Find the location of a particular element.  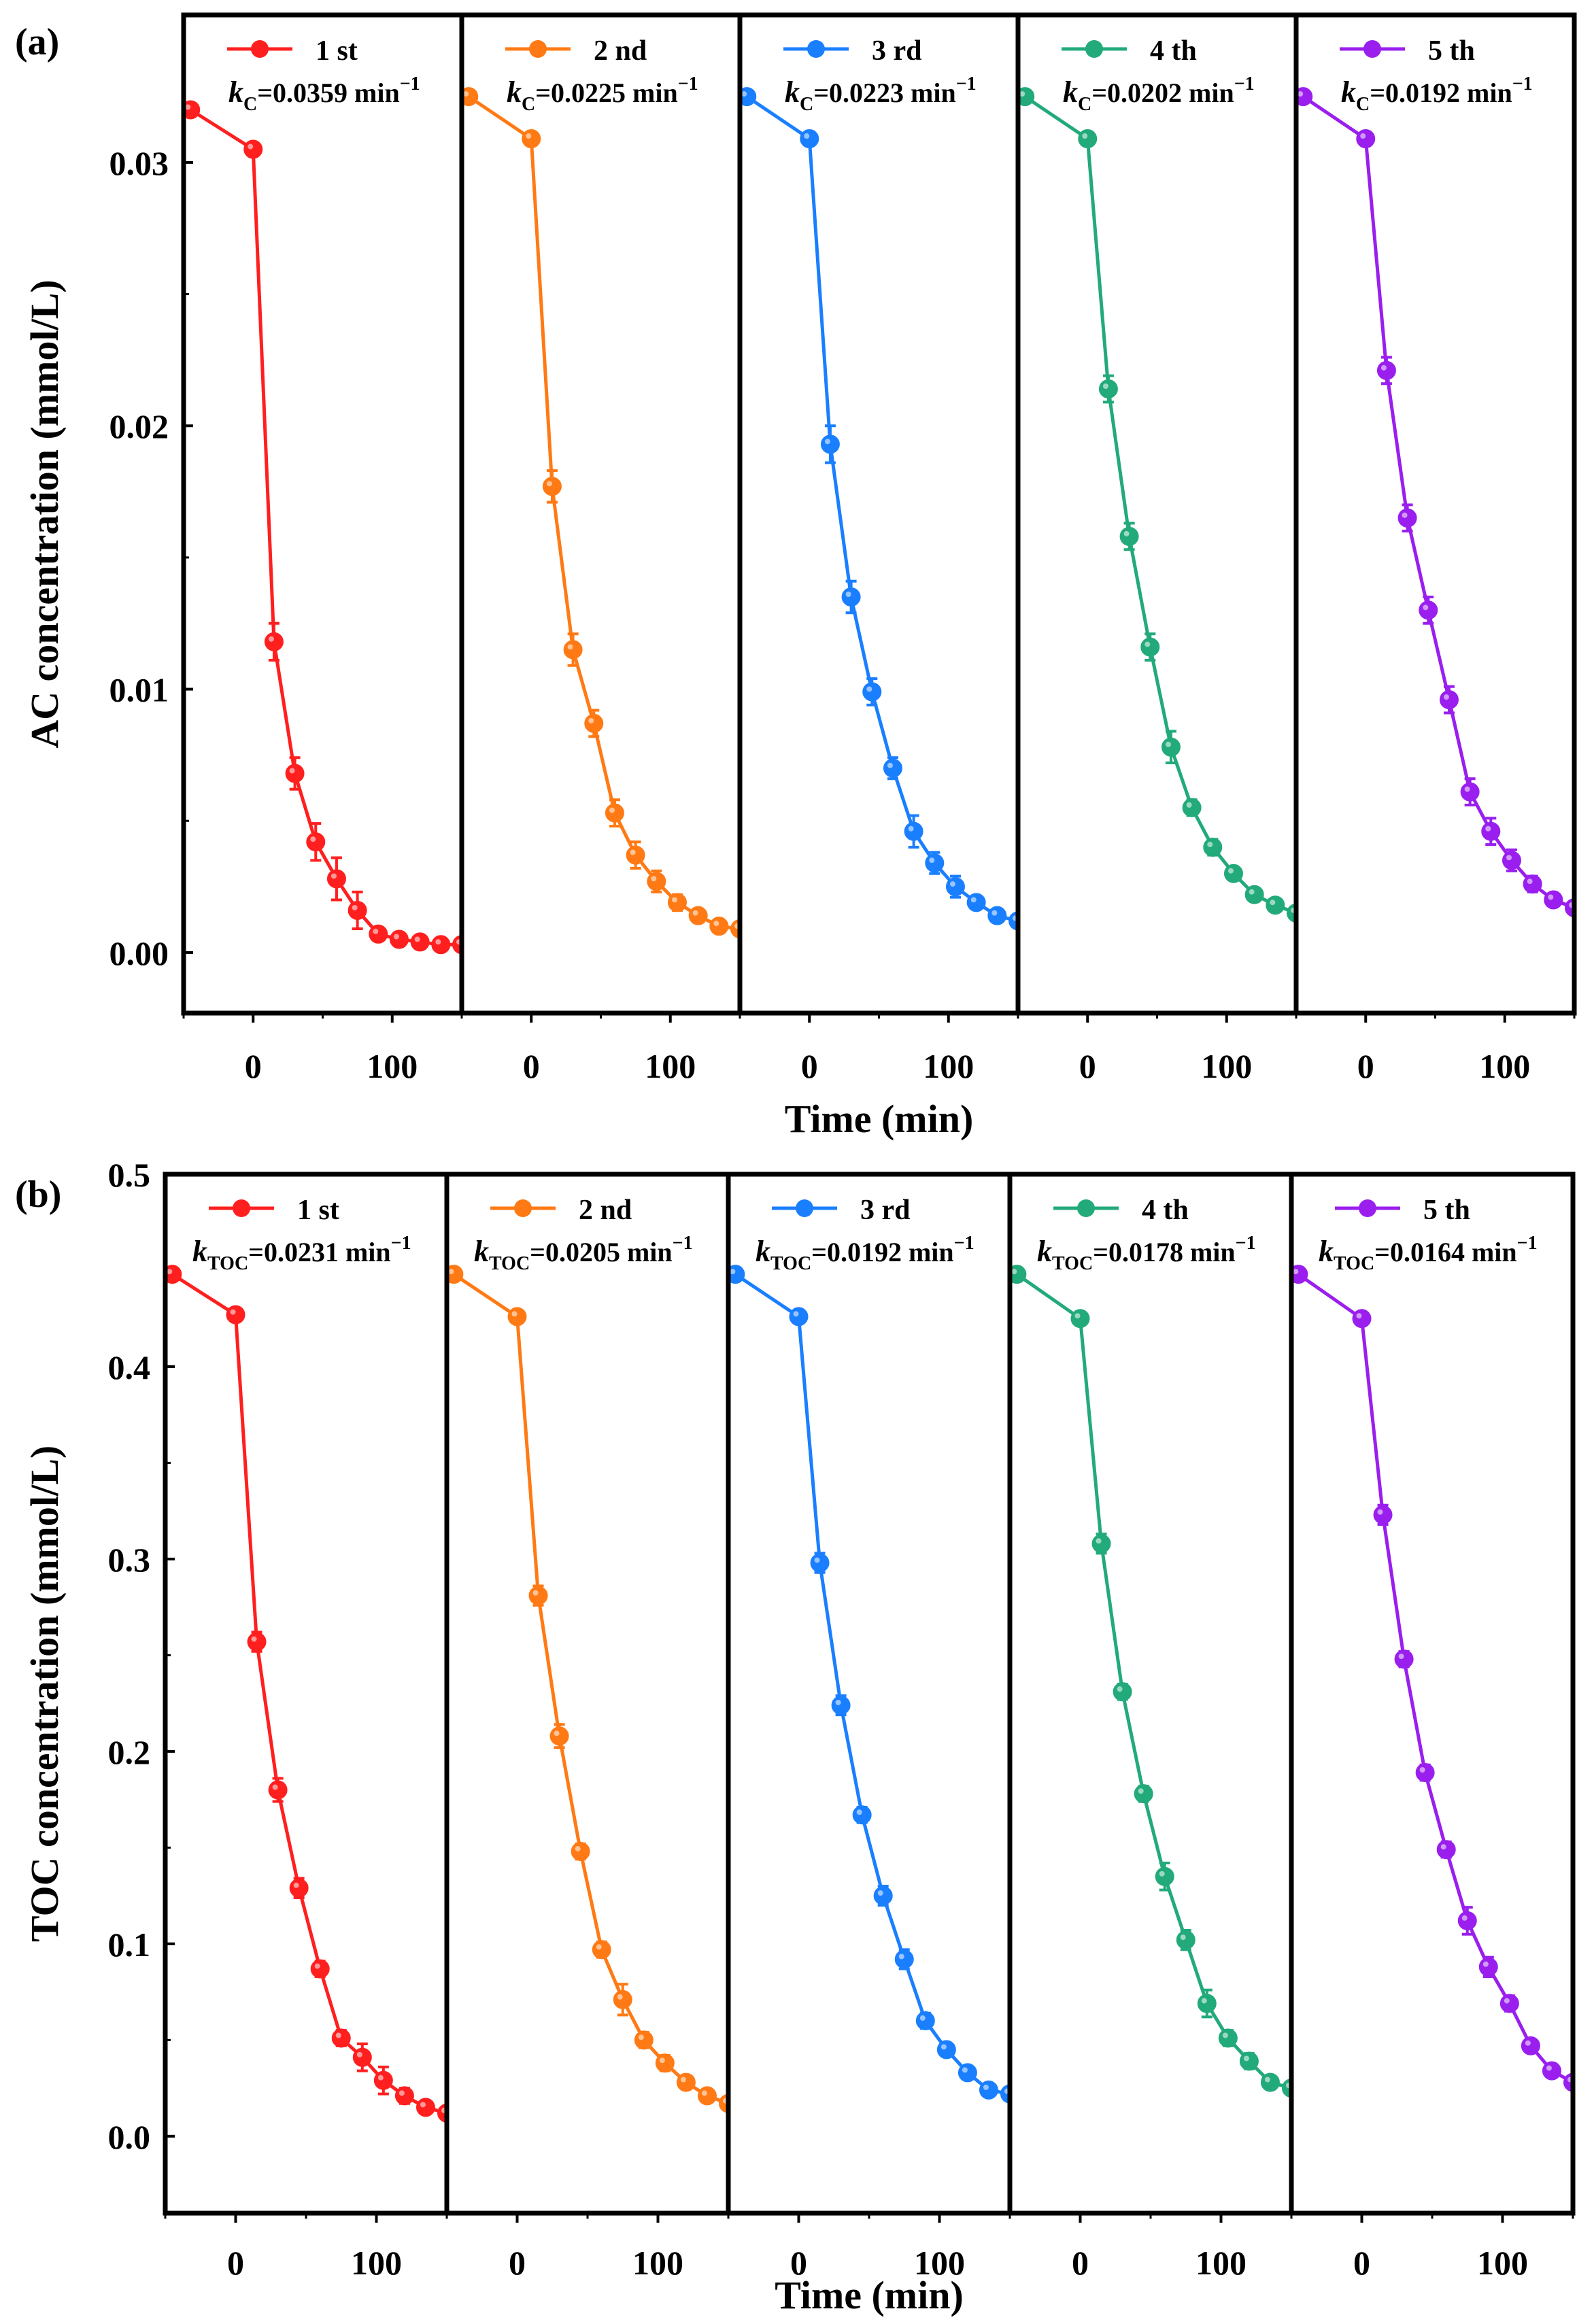

series-5th is located at coordinates (1432, 1678).